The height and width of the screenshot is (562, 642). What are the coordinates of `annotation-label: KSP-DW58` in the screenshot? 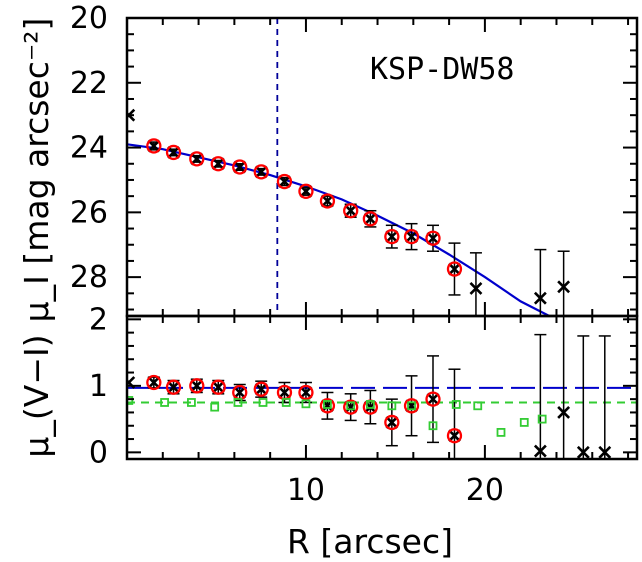 It's located at (442, 69).